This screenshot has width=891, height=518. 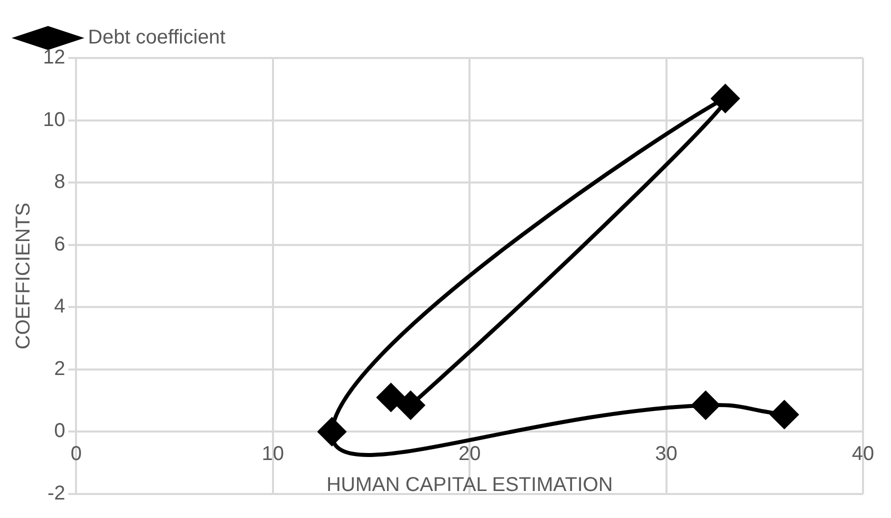 What do you see at coordinates (666, 454) in the screenshot?
I see `x-tick-label: 30` at bounding box center [666, 454].